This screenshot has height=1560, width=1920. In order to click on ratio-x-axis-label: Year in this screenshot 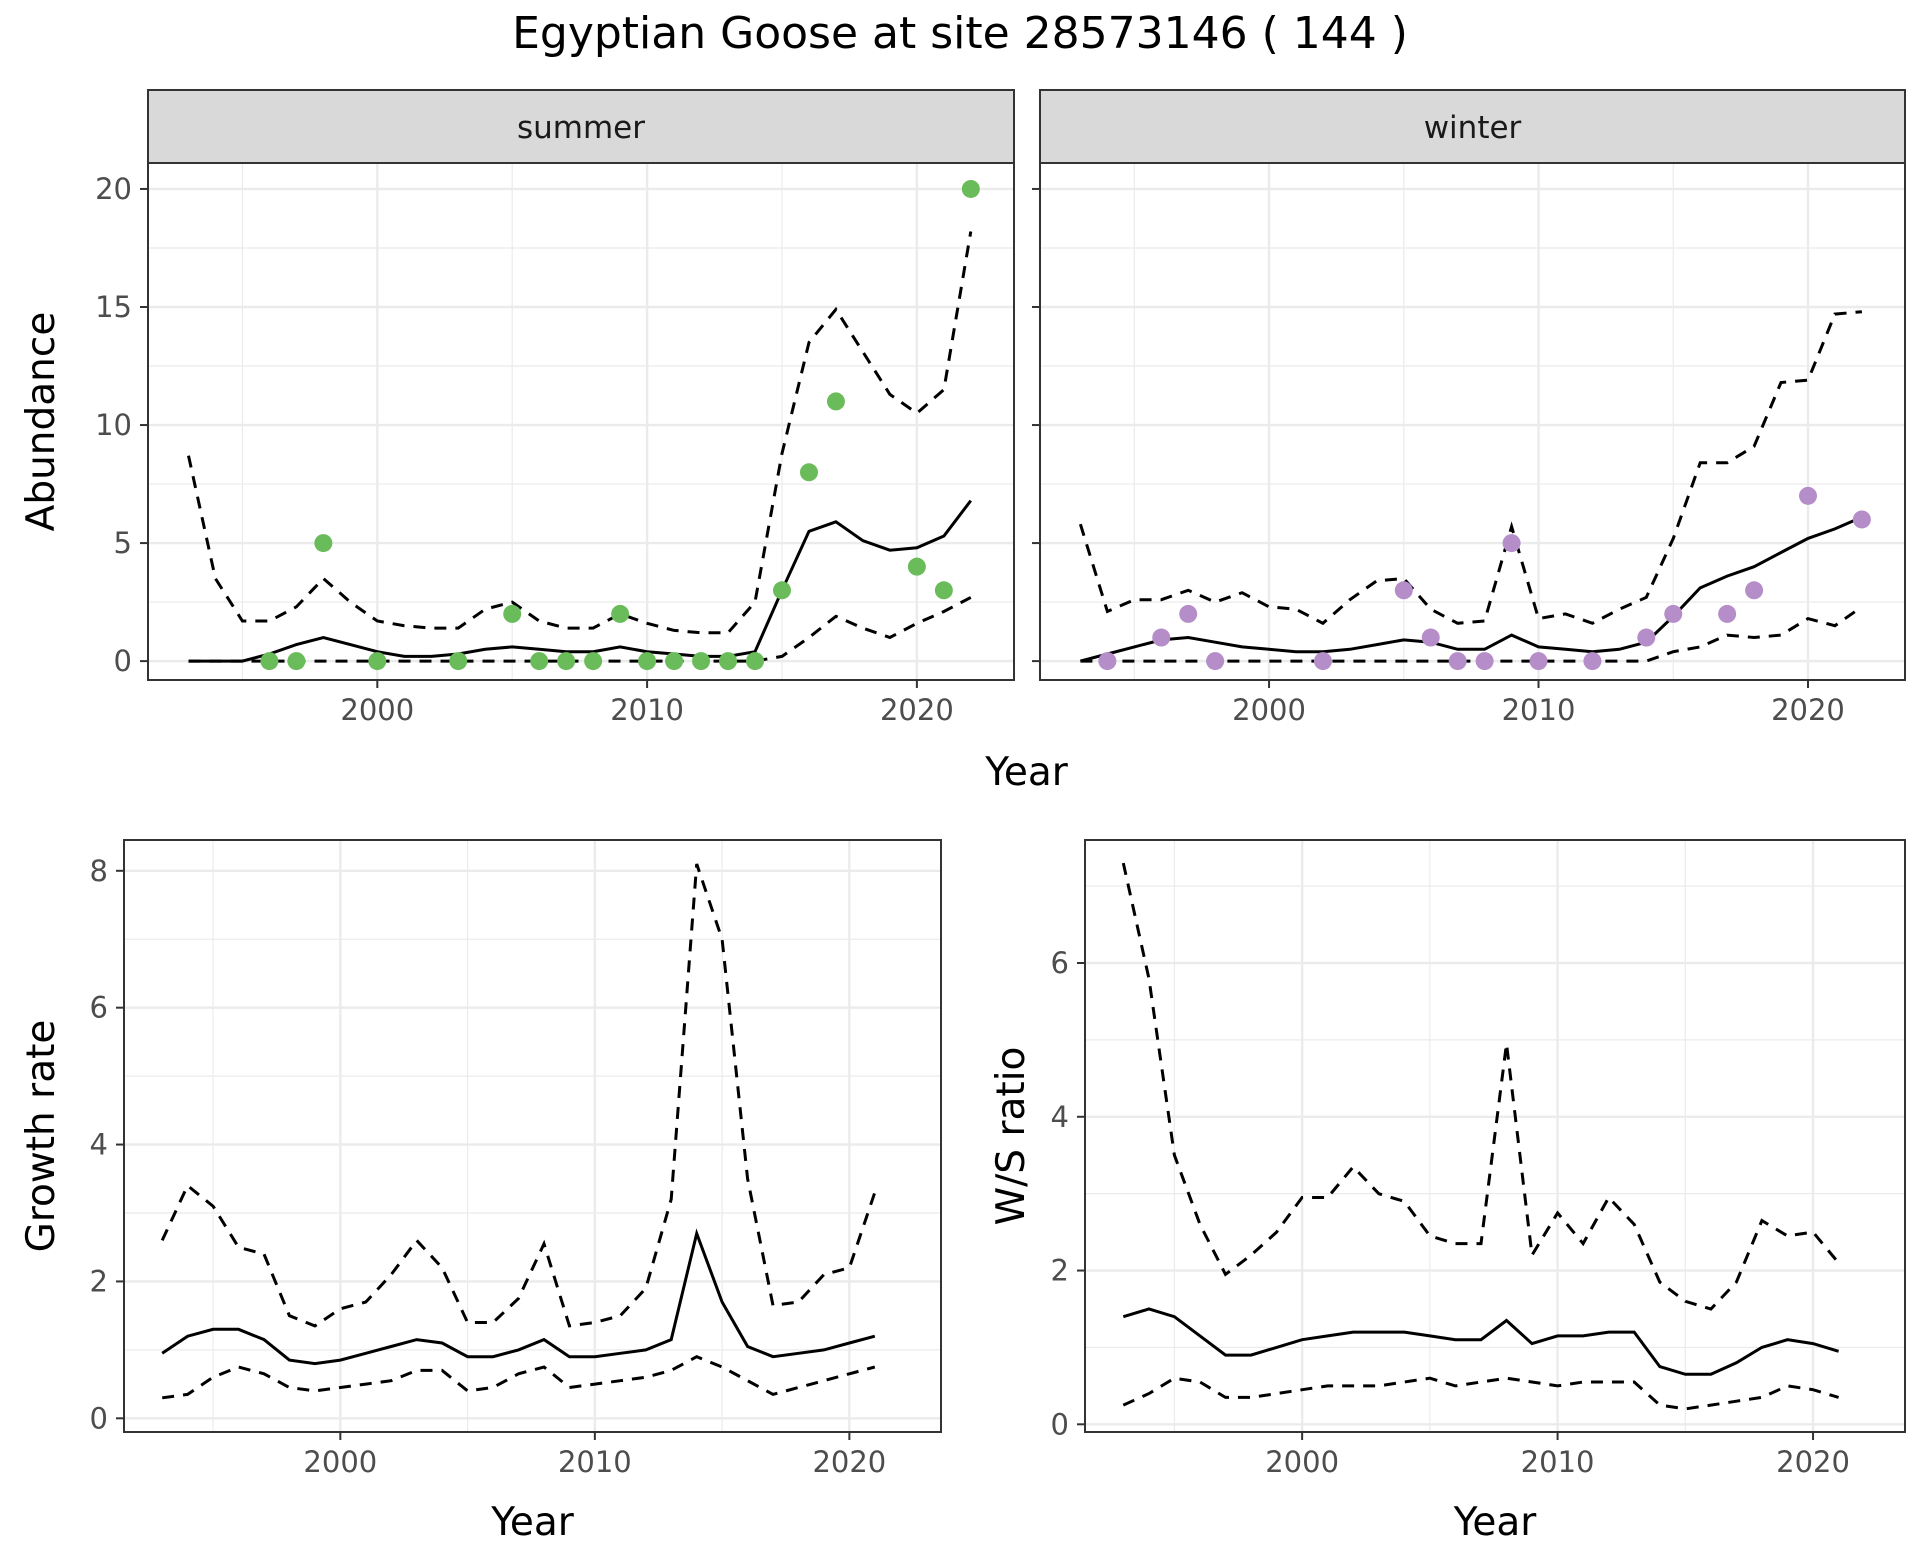, I will do `click(1495, 1522)`.